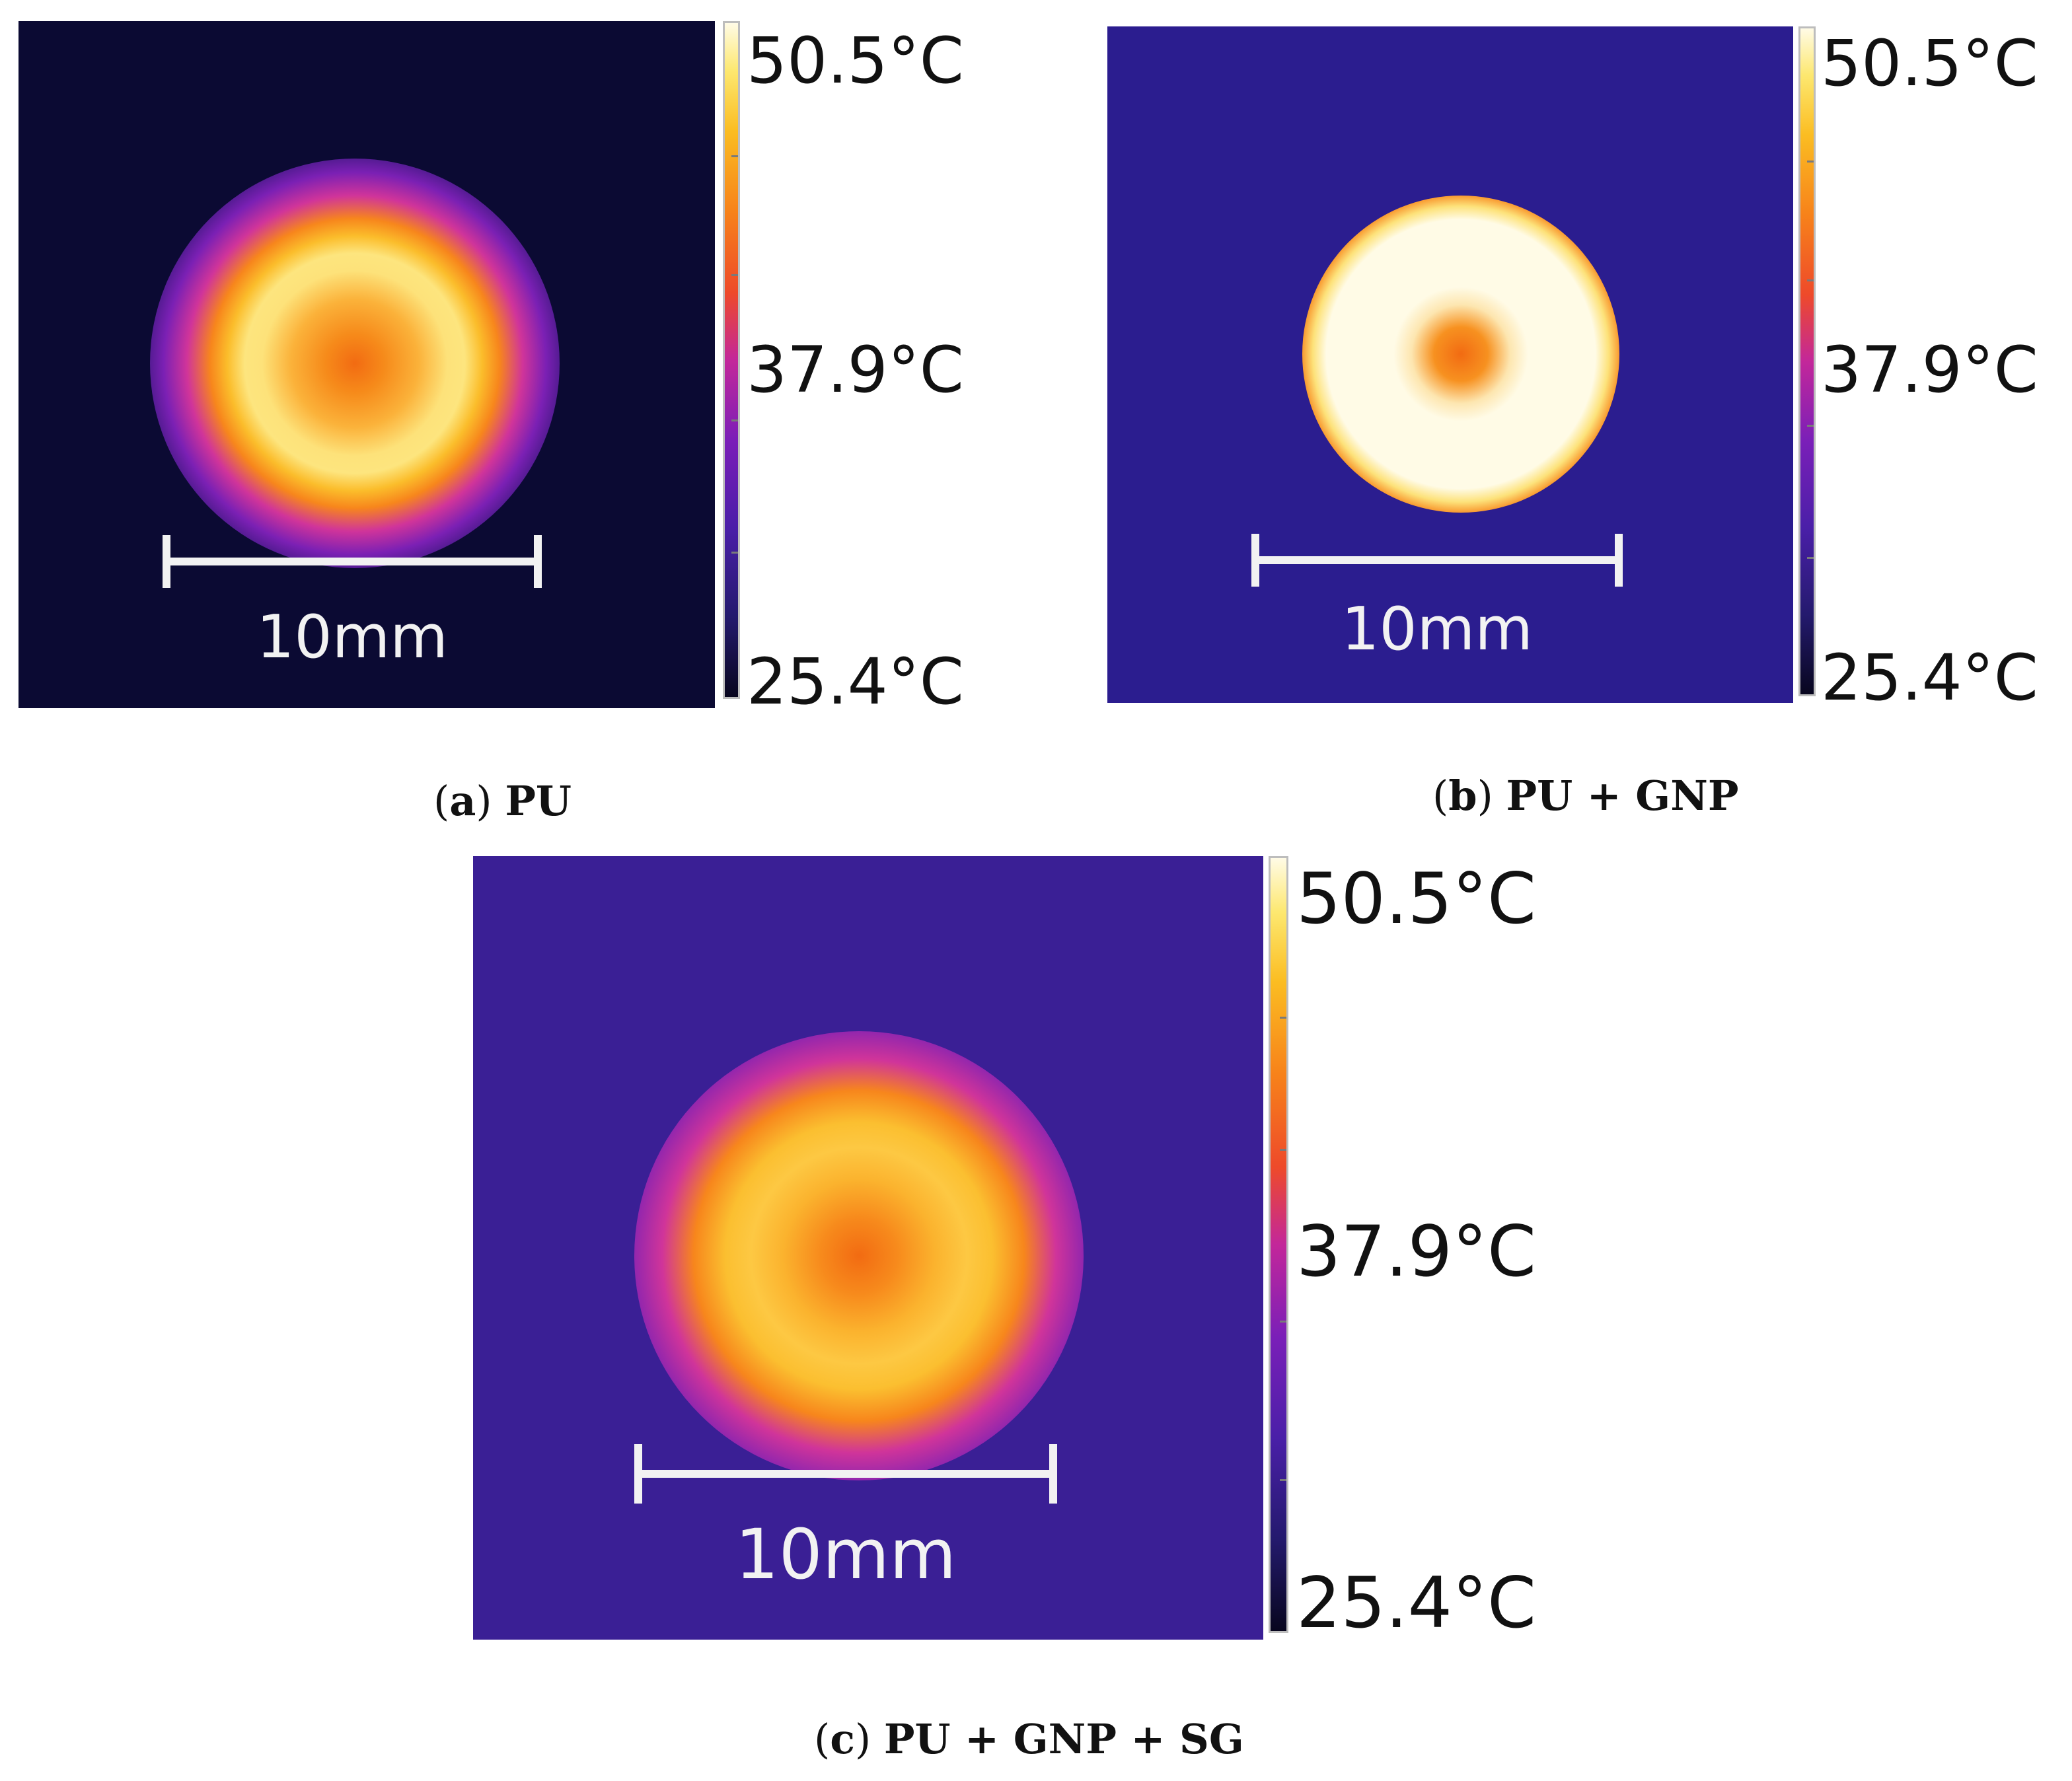 The image size is (2072, 1781). What do you see at coordinates (1416, 898) in the screenshot?
I see `colorbar-max-c: 50.5°C` at bounding box center [1416, 898].